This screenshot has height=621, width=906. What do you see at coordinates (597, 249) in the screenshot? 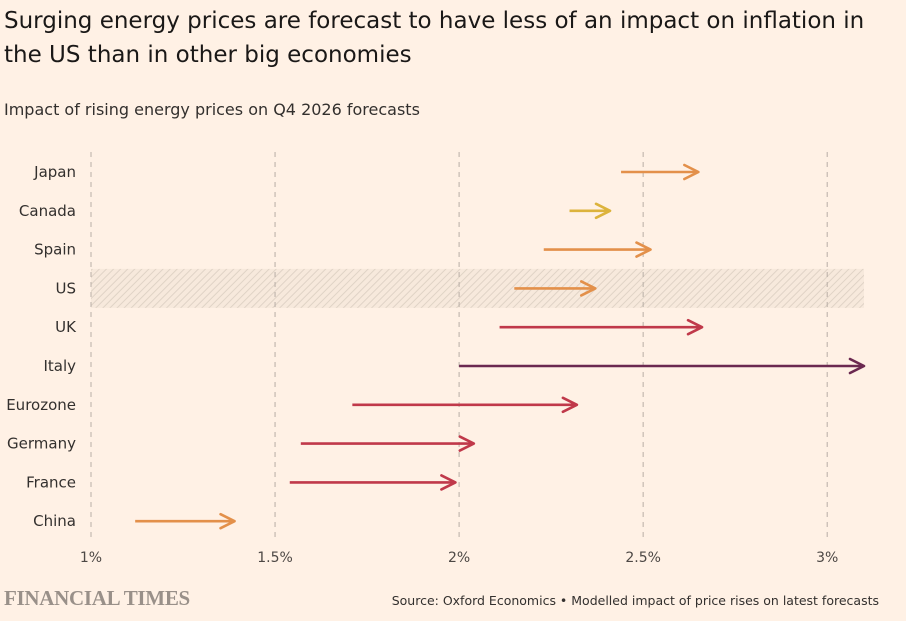
I see `arrow-spain` at bounding box center [597, 249].